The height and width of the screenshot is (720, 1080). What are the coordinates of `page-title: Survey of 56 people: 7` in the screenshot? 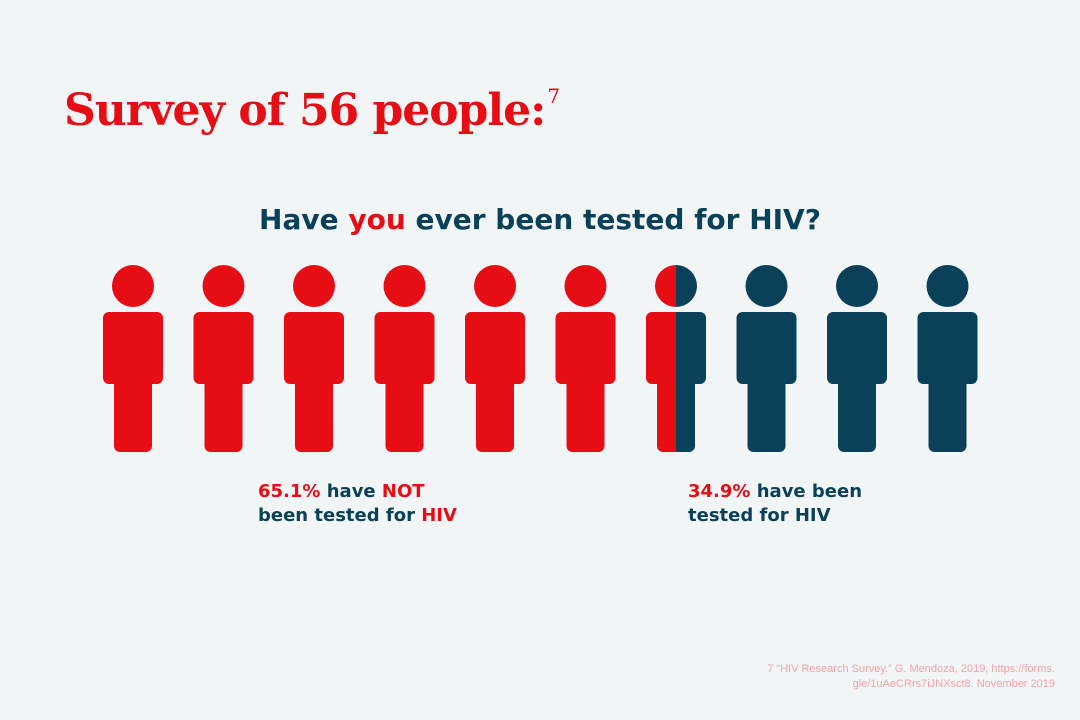 It's located at (312, 110).